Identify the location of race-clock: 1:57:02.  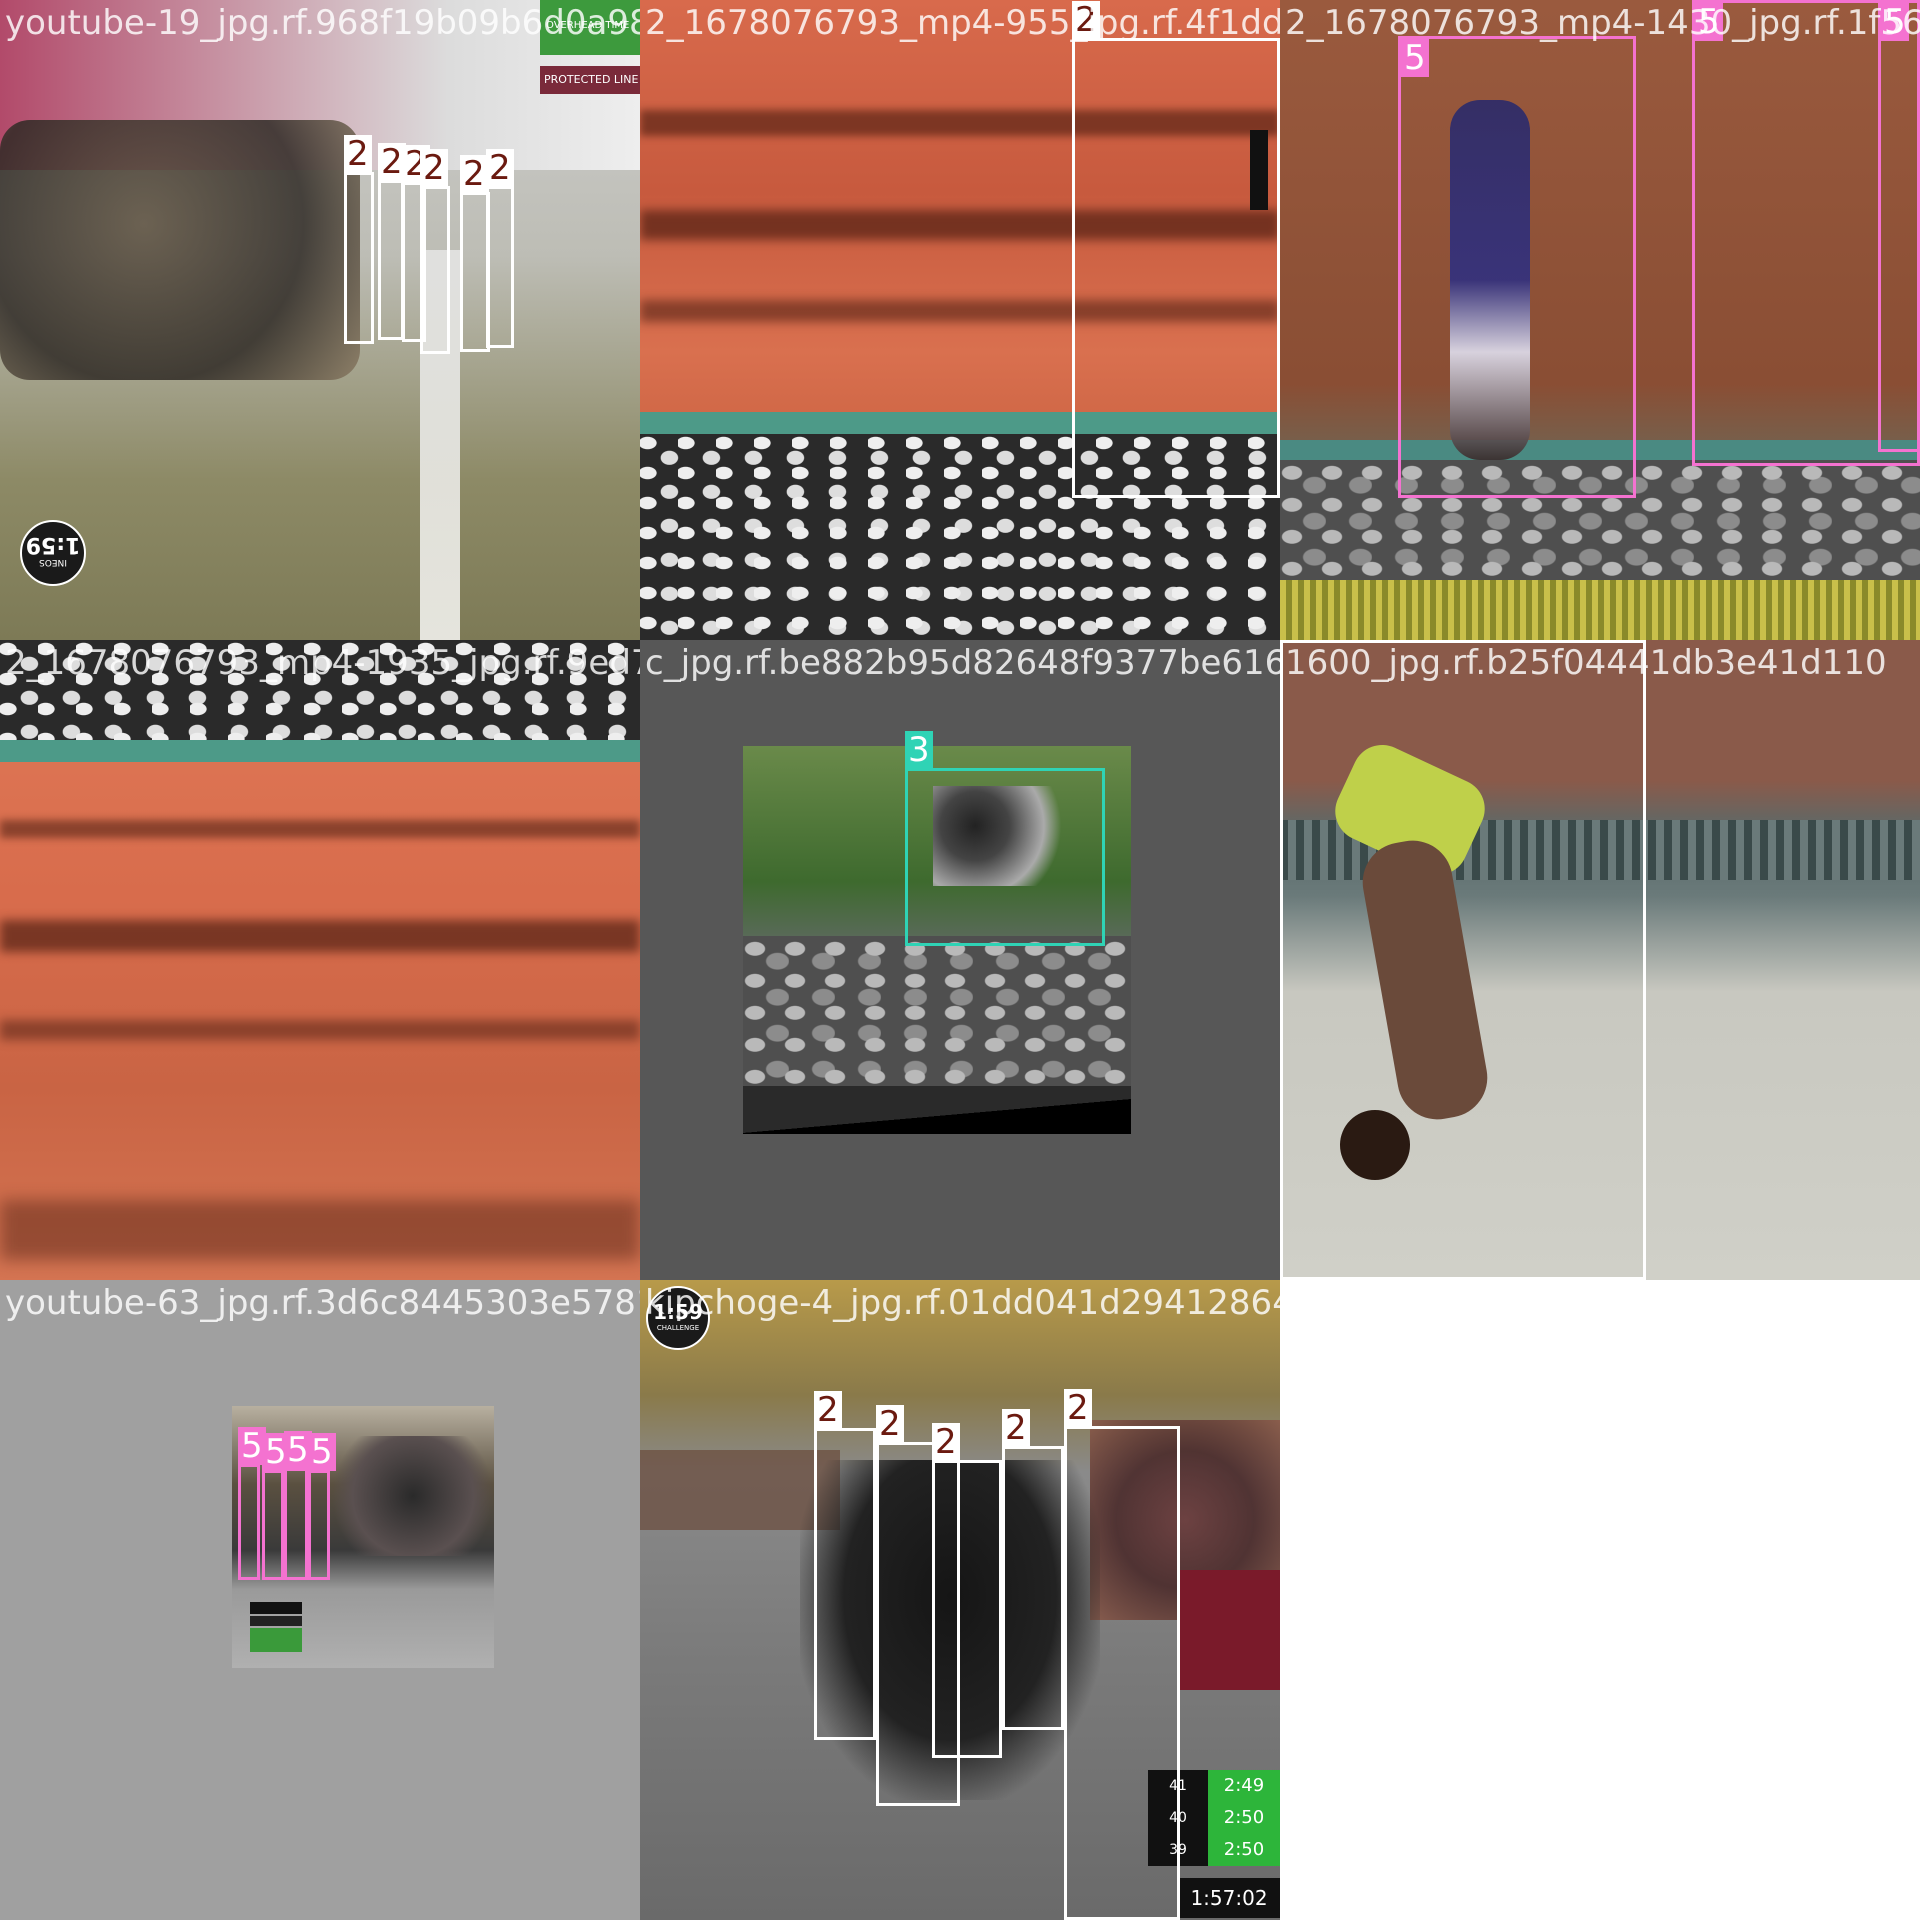
(1229, 1898).